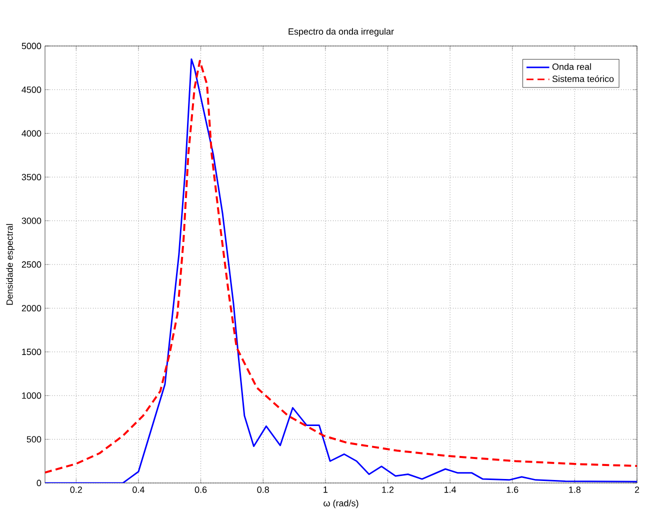  I want to click on y-tick-label: 2500, so click(32, 264).